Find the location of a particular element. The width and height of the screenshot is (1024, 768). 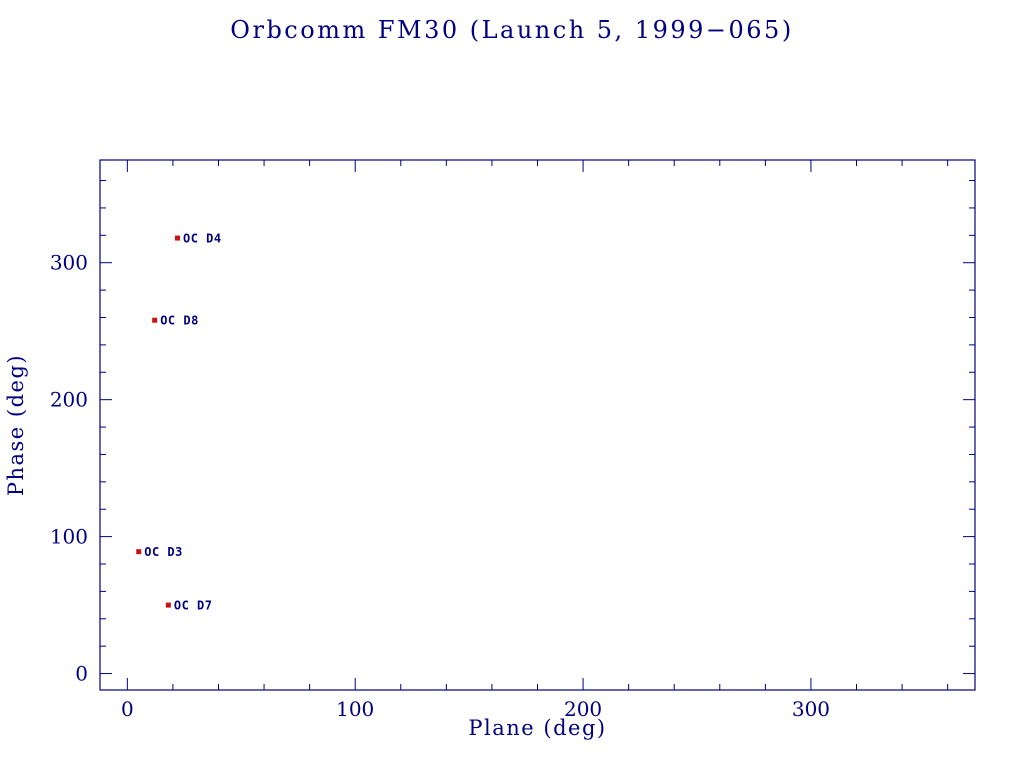

x-tick-label: 100 is located at coordinates (355, 709).